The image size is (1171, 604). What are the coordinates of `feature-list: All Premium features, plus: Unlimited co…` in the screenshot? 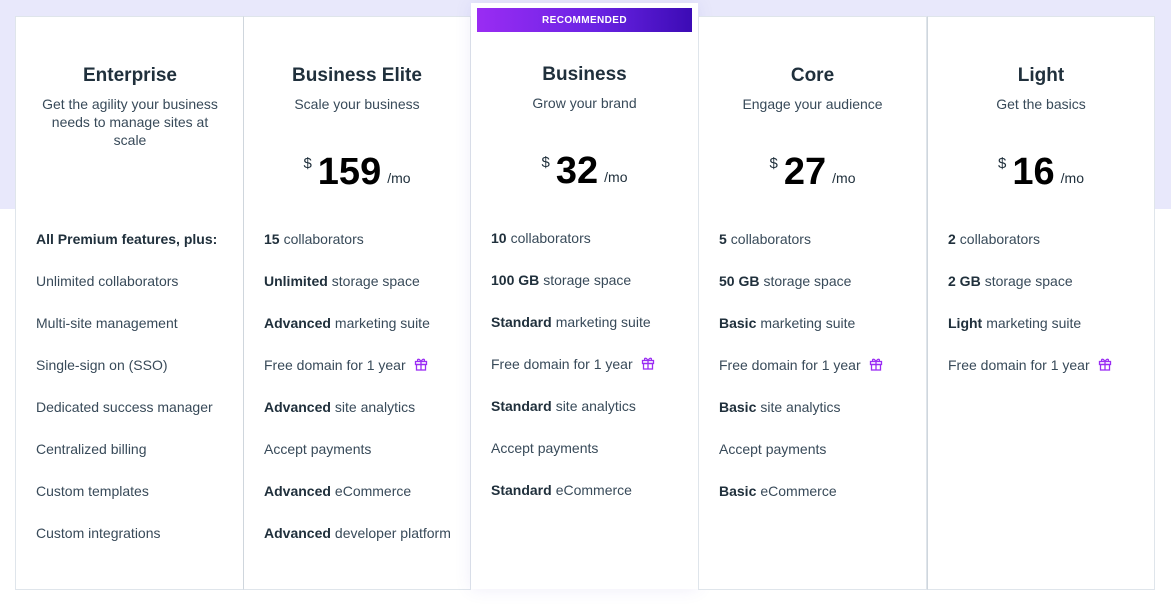 It's located at (135, 398).